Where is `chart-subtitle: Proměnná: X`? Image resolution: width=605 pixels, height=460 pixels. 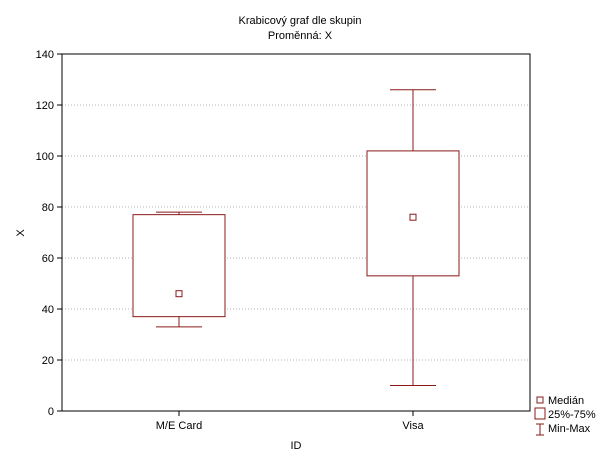 chart-subtitle: Proměnná: X is located at coordinates (300, 36).